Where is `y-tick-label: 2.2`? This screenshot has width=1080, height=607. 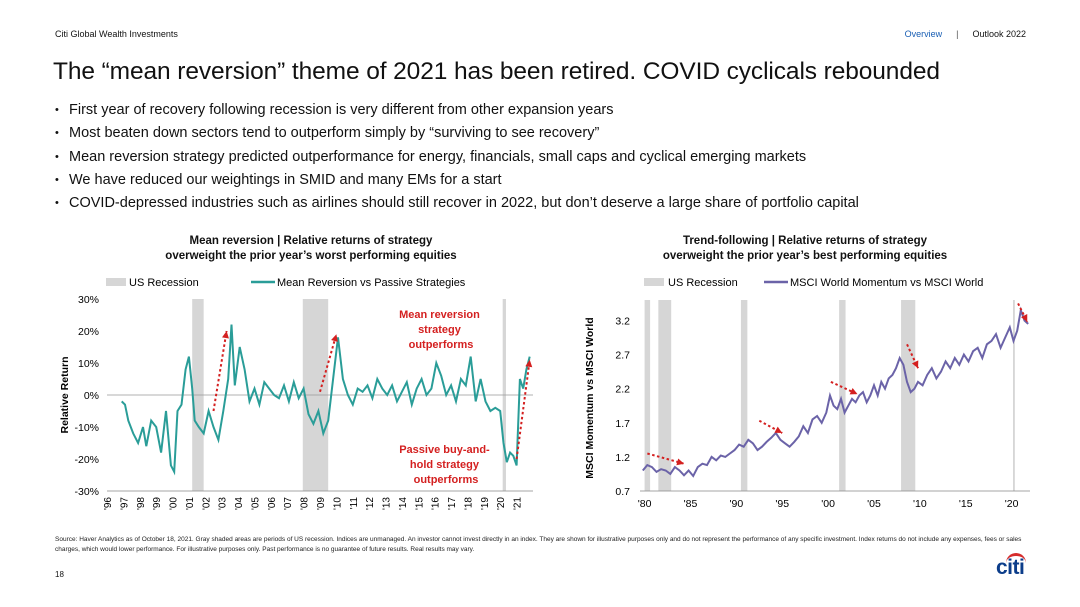
y-tick-label: 2.2 is located at coordinates (622, 390).